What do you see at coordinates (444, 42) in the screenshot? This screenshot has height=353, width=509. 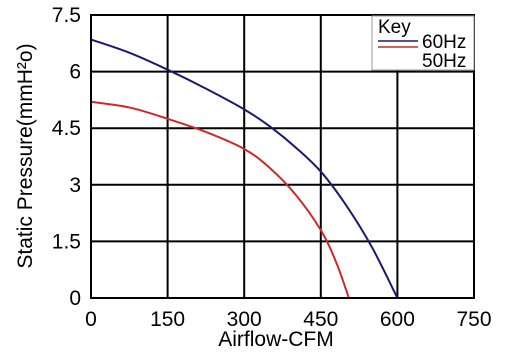 I see `legend-label-60hz: 60Hz` at bounding box center [444, 42].